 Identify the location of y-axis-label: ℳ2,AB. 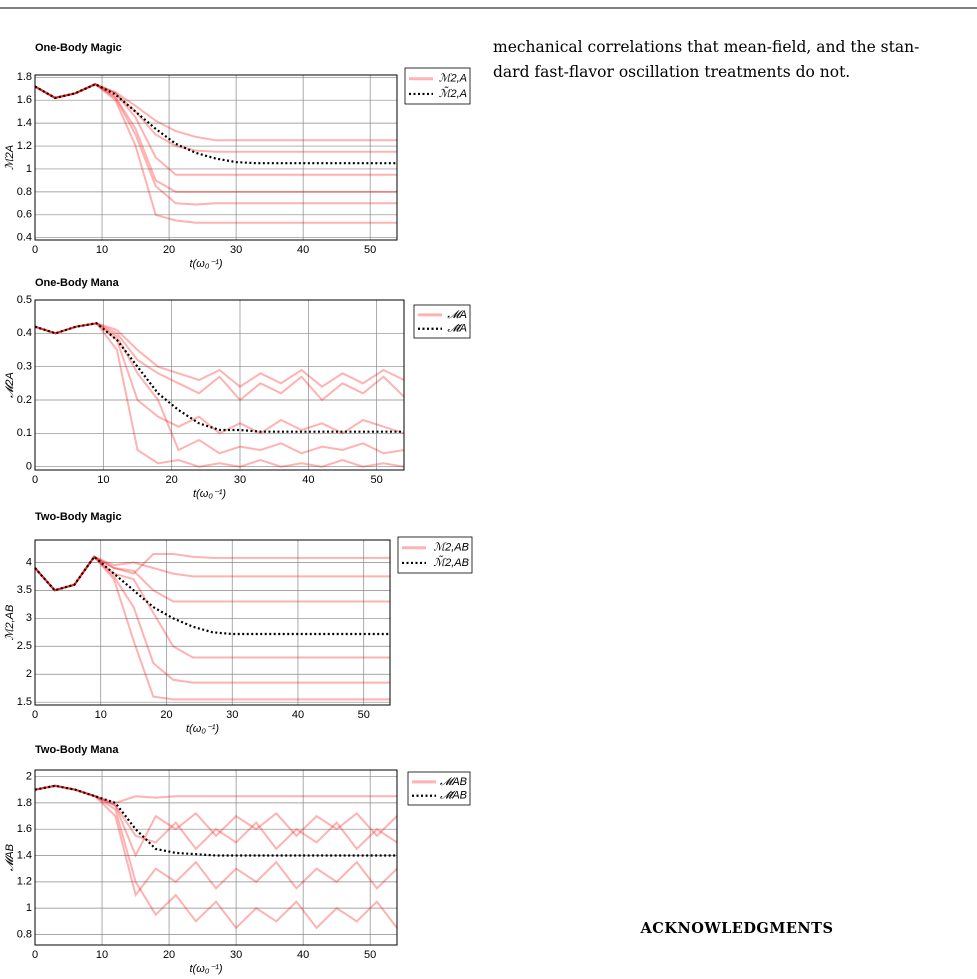
(10, 623).